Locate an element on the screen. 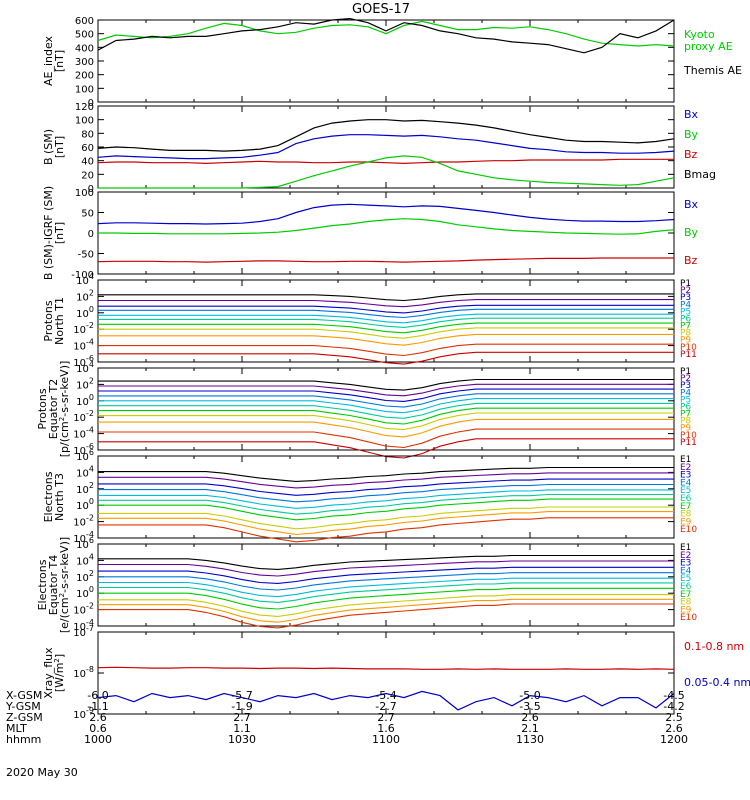 The height and width of the screenshot is (800, 750). series-p9 is located at coordinates (386, 428).